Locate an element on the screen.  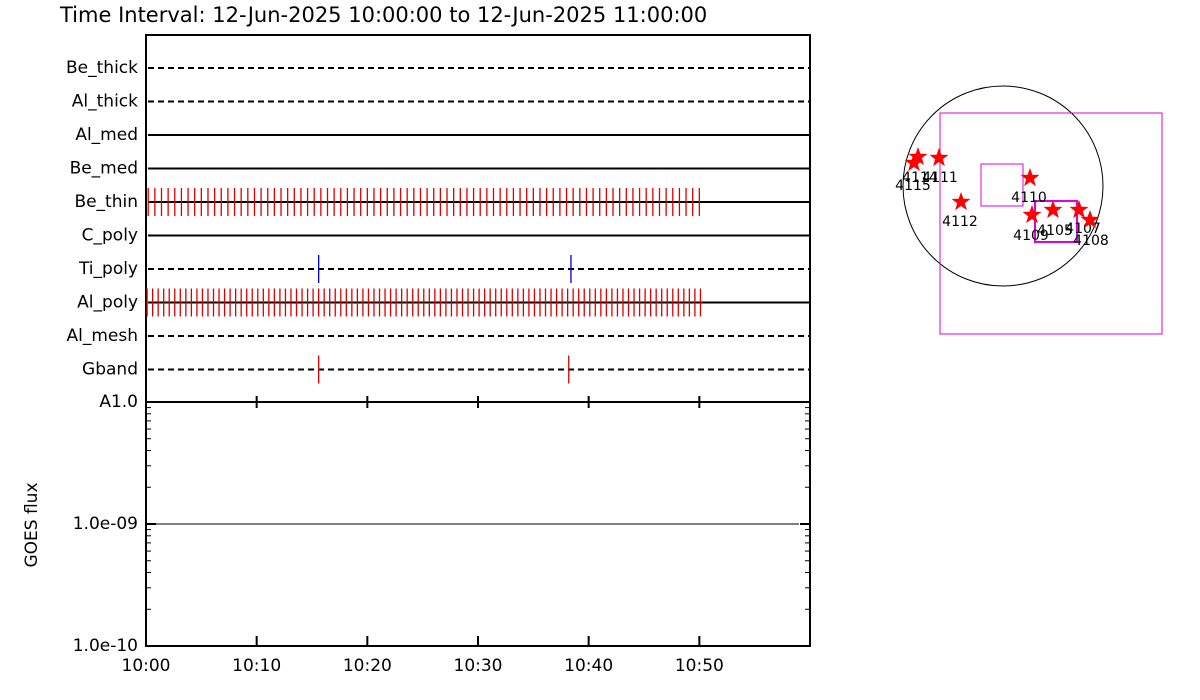
row-label: Ti_poly is located at coordinates (108, 269).